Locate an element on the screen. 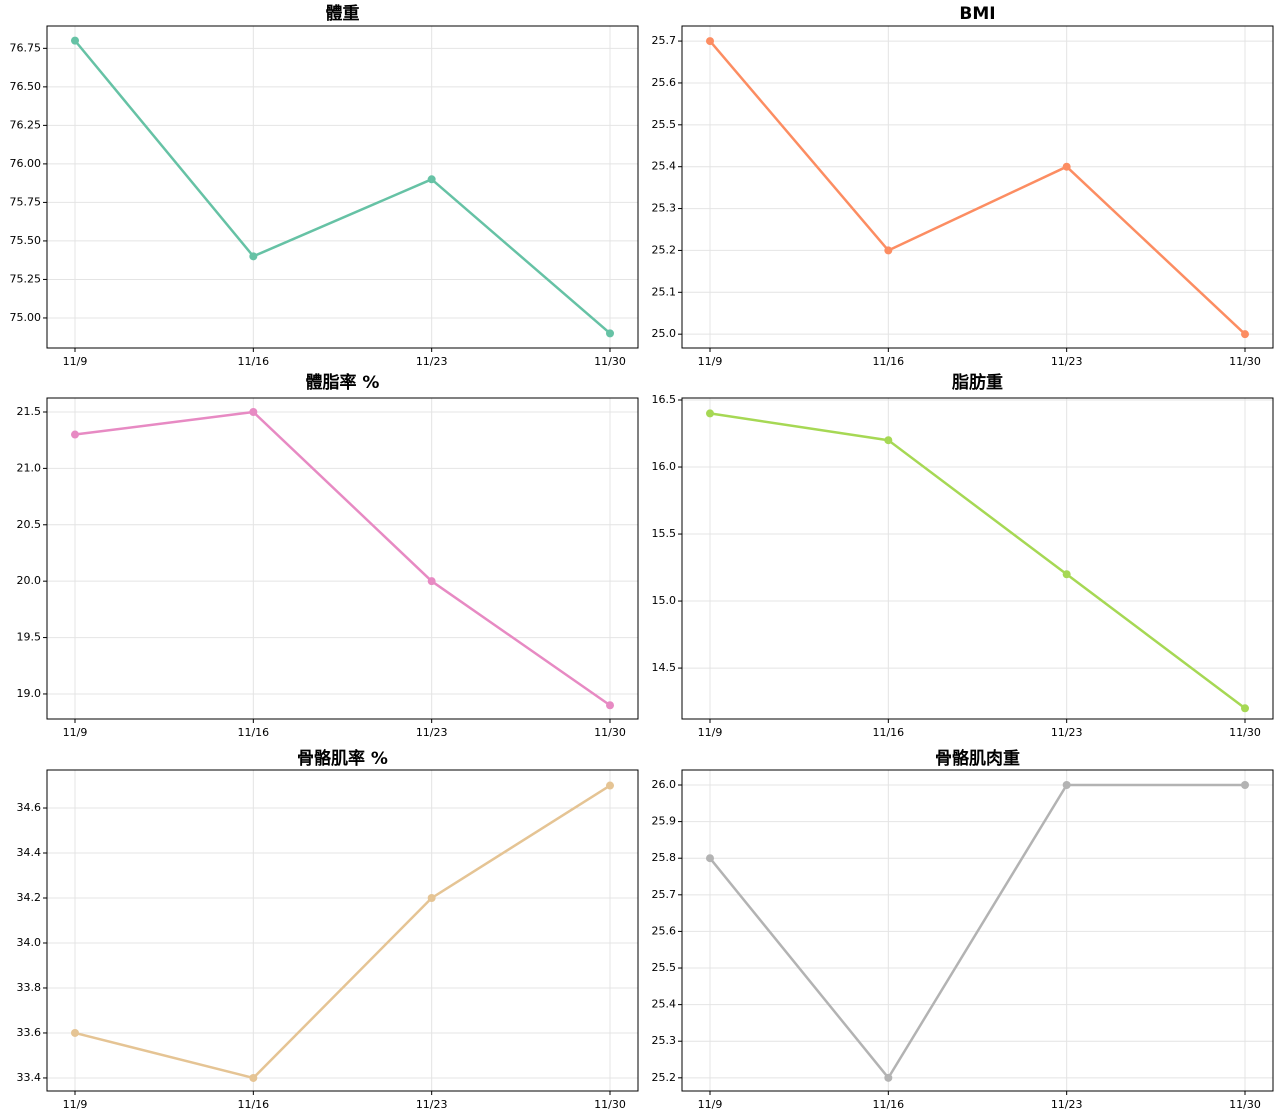 Image resolution: width=1280 pixels, height=1119 pixels. y-tick-label: 33.8 is located at coordinates (29, 987).